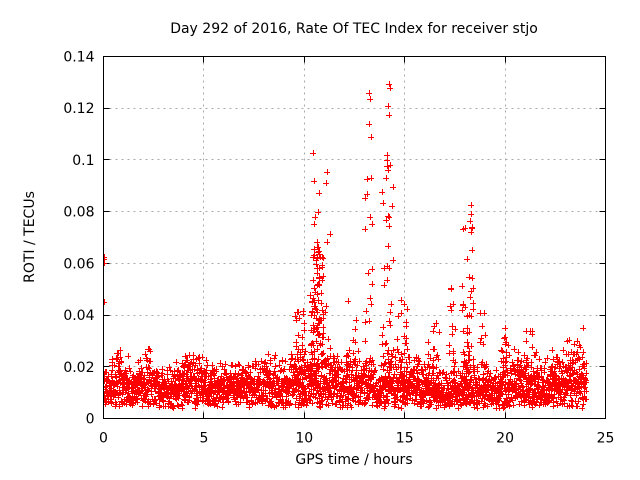 The width and height of the screenshot is (640, 480). What do you see at coordinates (203, 439) in the screenshot?
I see `x-tick-label: 5` at bounding box center [203, 439].